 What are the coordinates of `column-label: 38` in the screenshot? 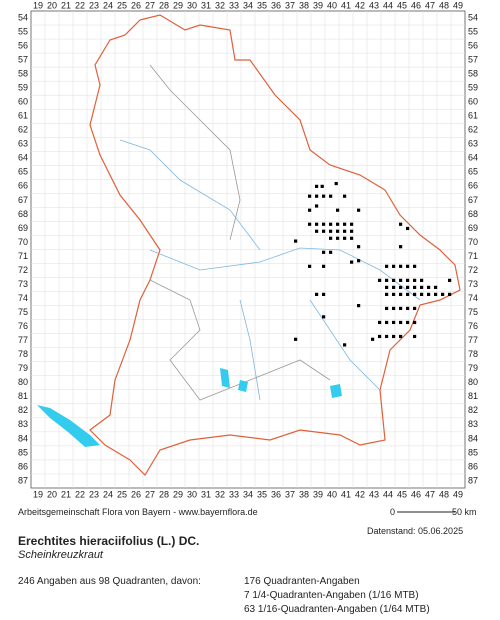 It's located at (304, 5).